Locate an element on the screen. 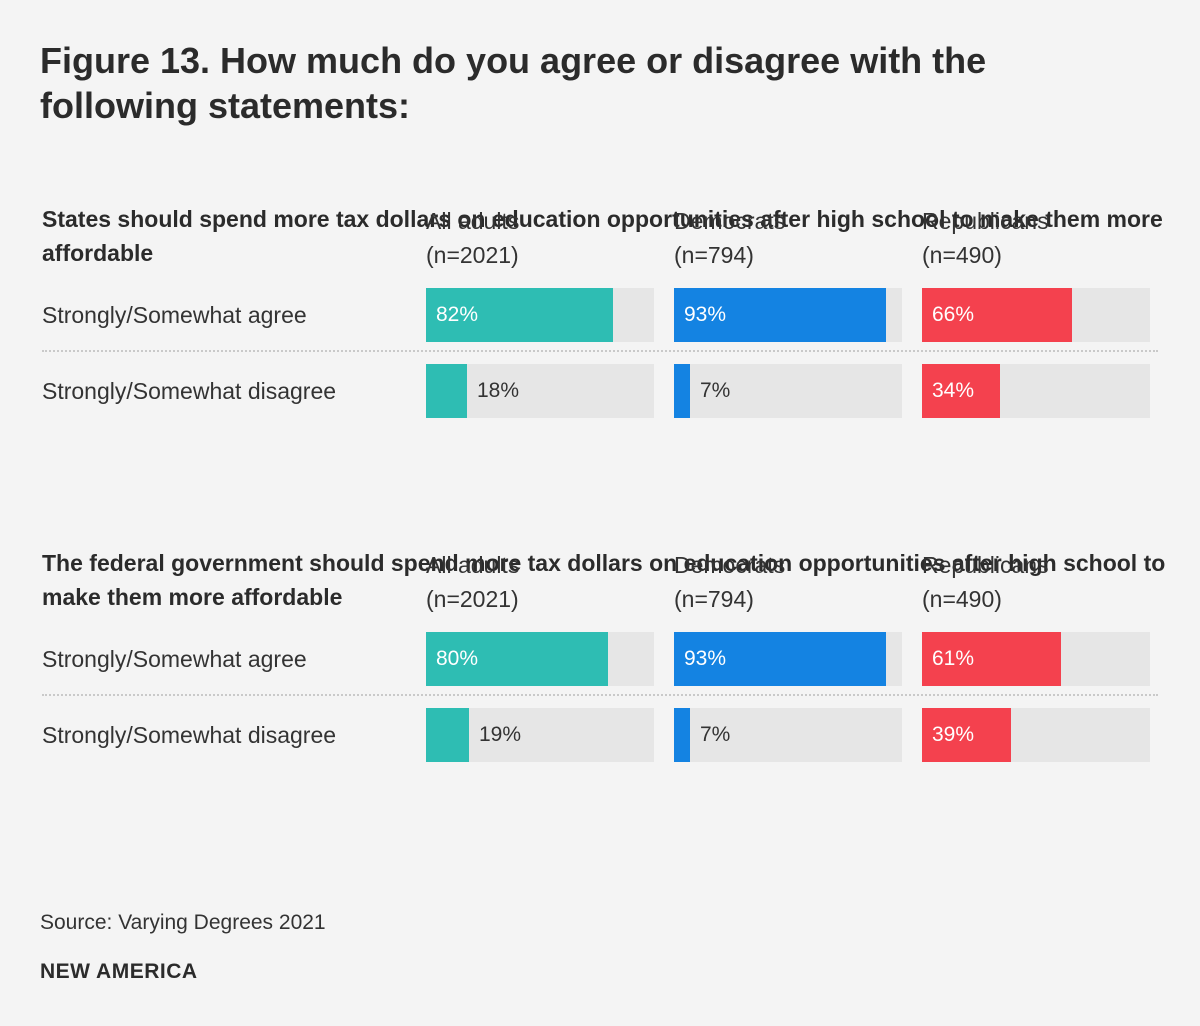 The height and width of the screenshot is (1026, 1200). bar-track: 61% is located at coordinates (1036, 659).